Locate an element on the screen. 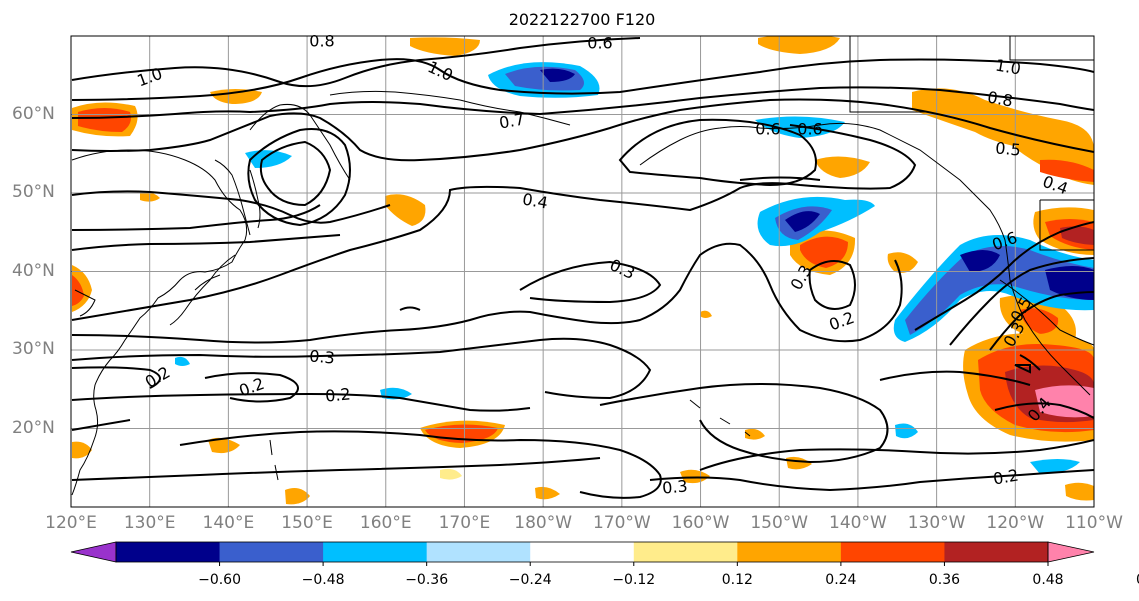  colorbar-tick-label: 0.60 is located at coordinates (1137, 580).